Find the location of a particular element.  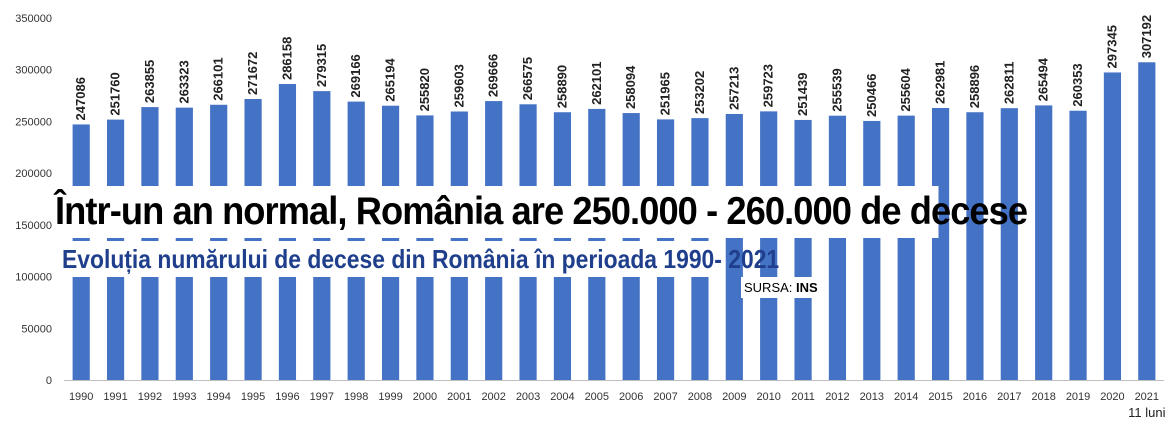

x-tick-label: 1996 is located at coordinates (287, 397).